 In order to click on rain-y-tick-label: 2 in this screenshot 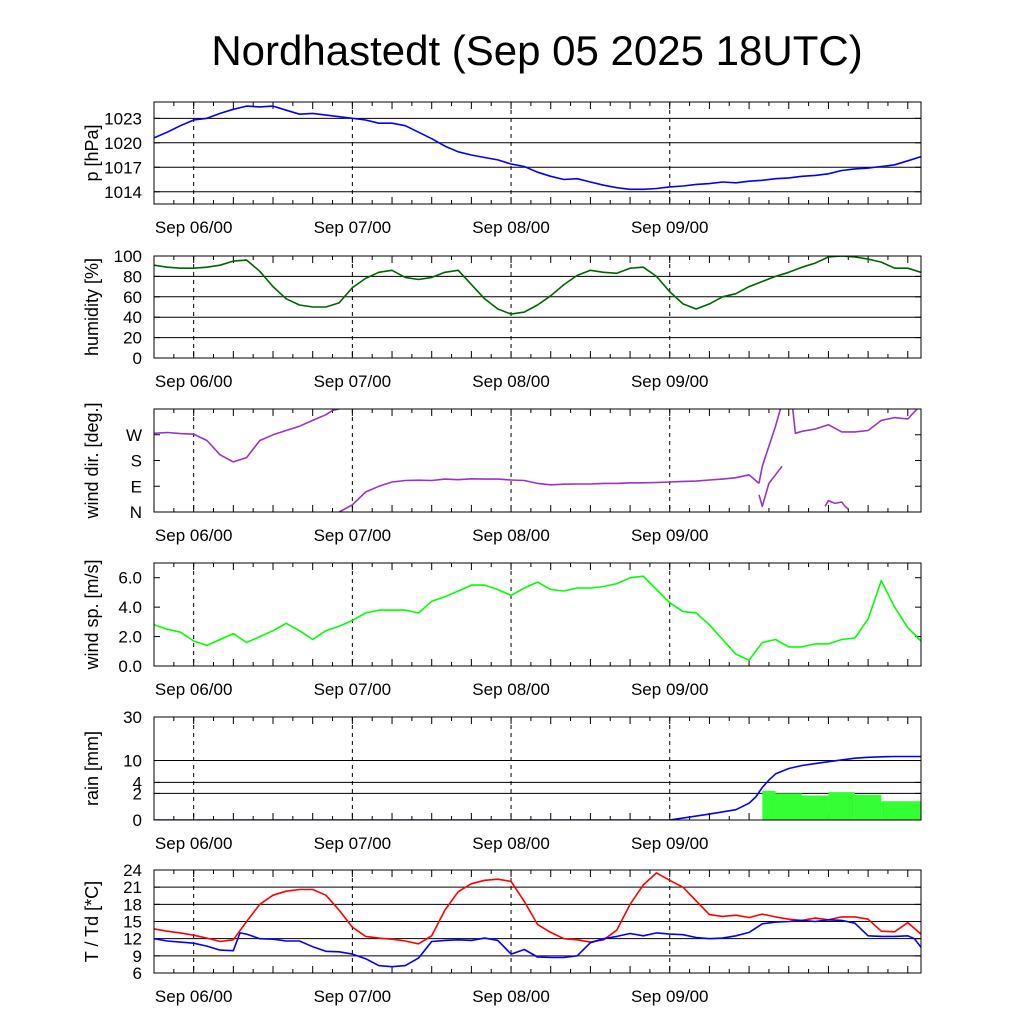, I will do `click(137, 793)`.